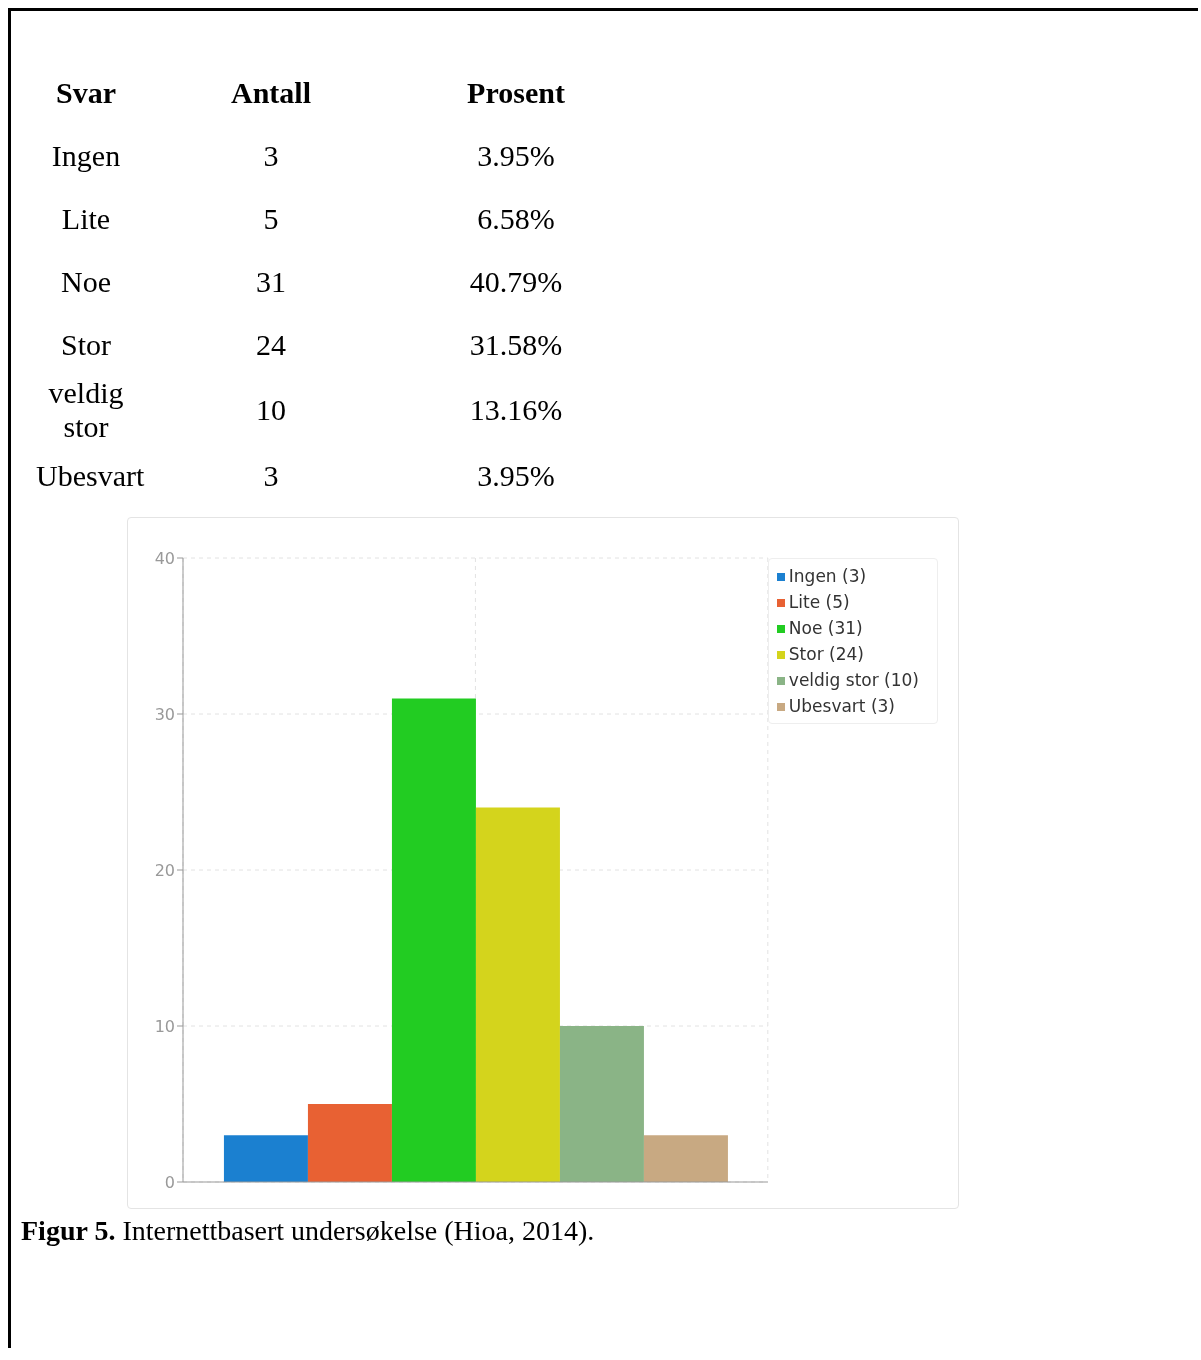 Image resolution: width=1201 pixels, height=1360 pixels. Describe the element at coordinates (86, 281) in the screenshot. I see `text: Noe` at that location.